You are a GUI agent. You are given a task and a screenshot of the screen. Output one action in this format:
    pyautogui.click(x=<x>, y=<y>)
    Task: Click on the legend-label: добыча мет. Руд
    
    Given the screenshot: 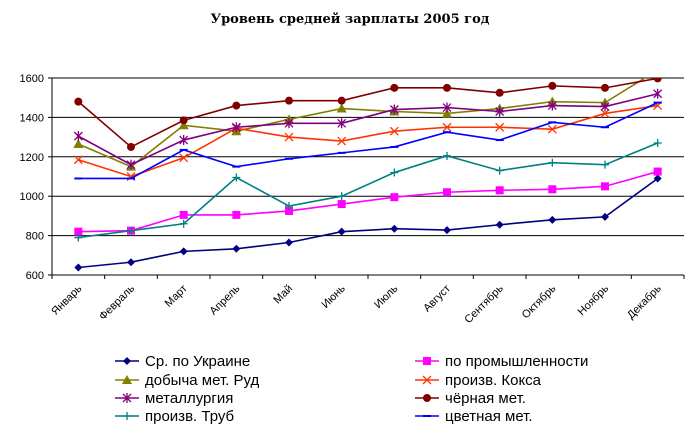 What is the action you would take?
    pyautogui.click(x=202, y=380)
    